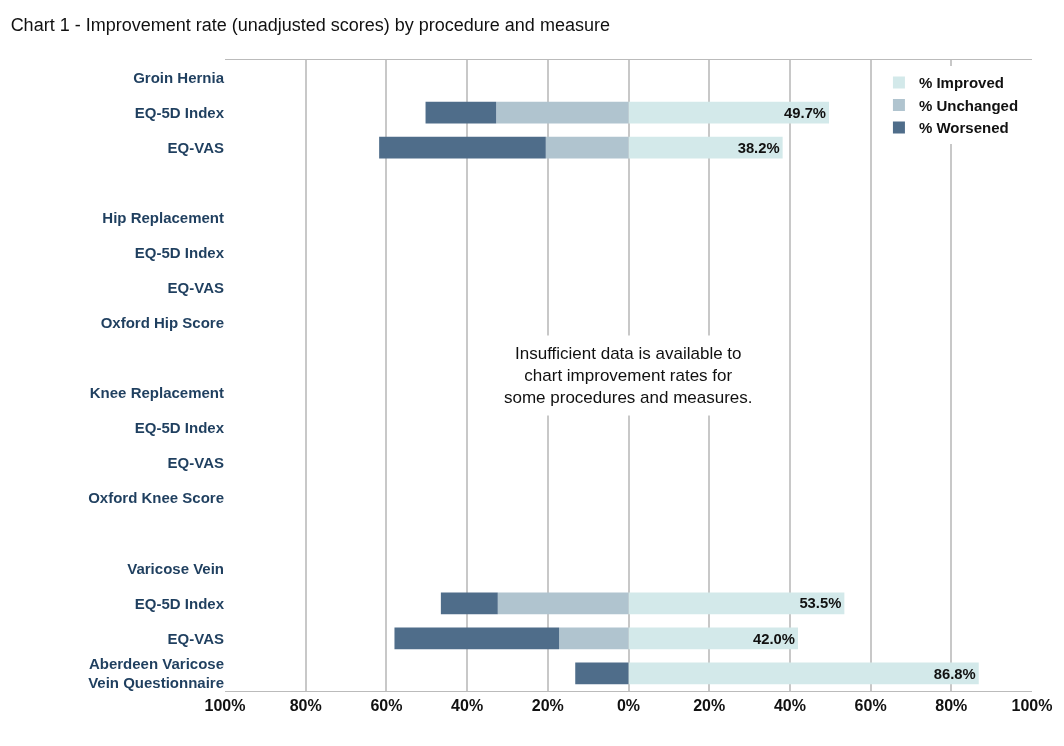  Describe the element at coordinates (820, 603) in the screenshot. I see `data-label: 53.5%` at that location.